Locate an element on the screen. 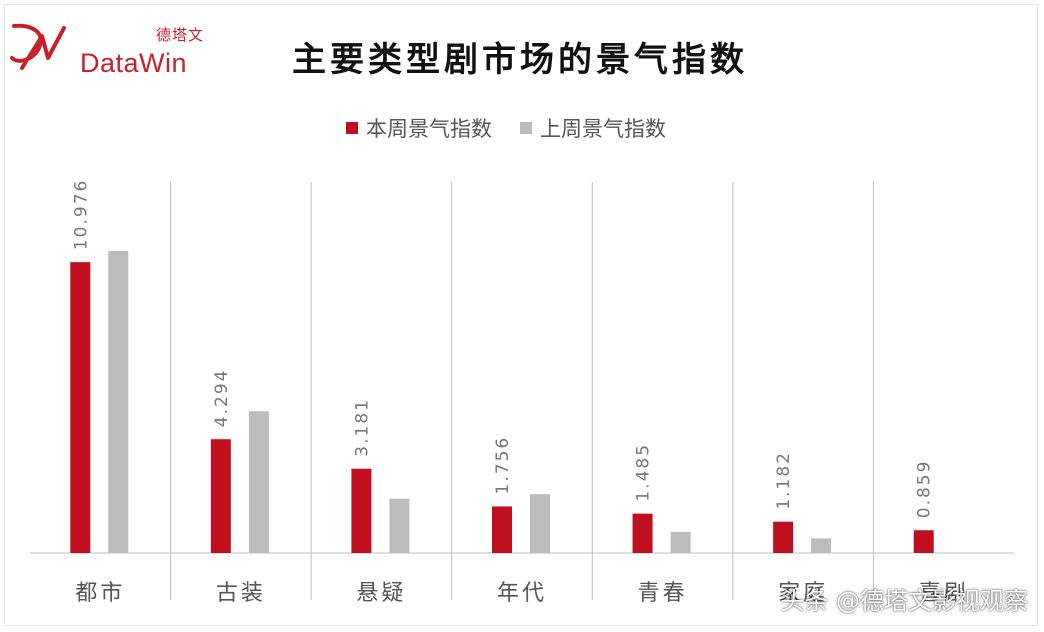 The image size is (1044, 632). chart-legend: 本周景气指数 上周景气指数 is located at coordinates (520, 128).